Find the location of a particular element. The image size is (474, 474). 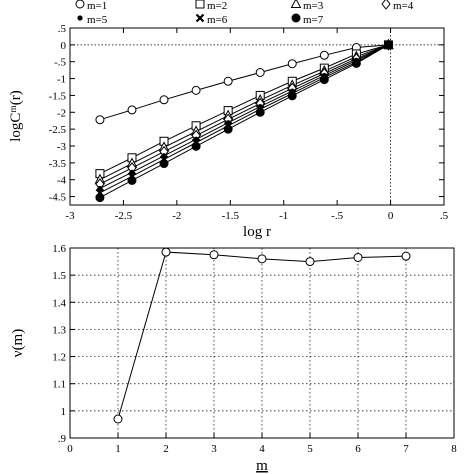

legend-label-m=4: m=4 is located at coordinates (403, 6).